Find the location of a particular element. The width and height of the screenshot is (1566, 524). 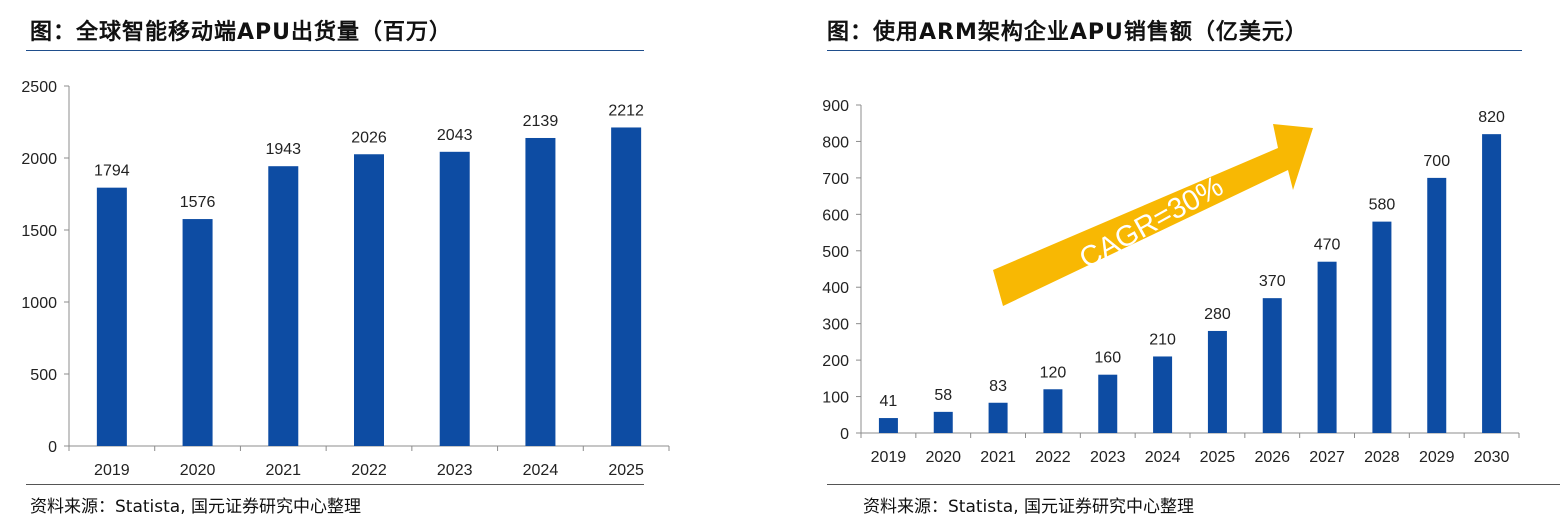

y-tick-label: 2000 is located at coordinates (39, 159).